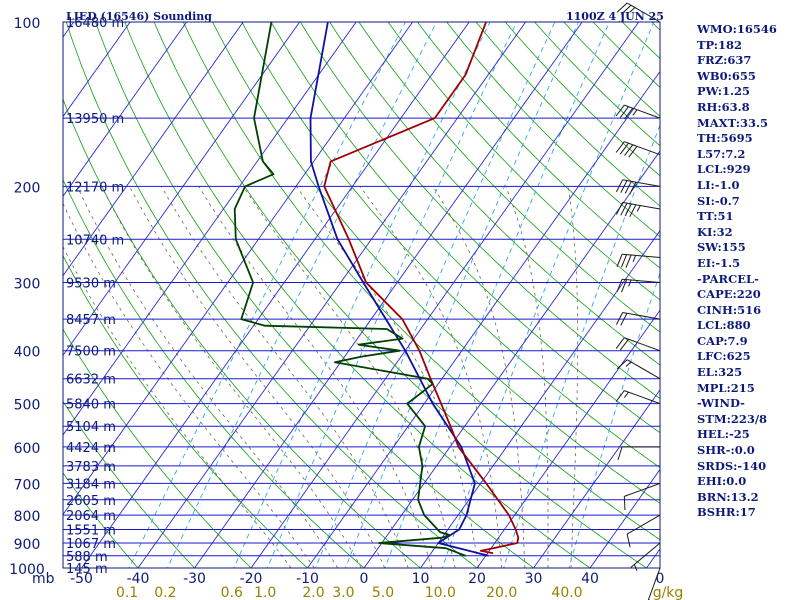  I want to click on index-line: EL:325, so click(720, 372).